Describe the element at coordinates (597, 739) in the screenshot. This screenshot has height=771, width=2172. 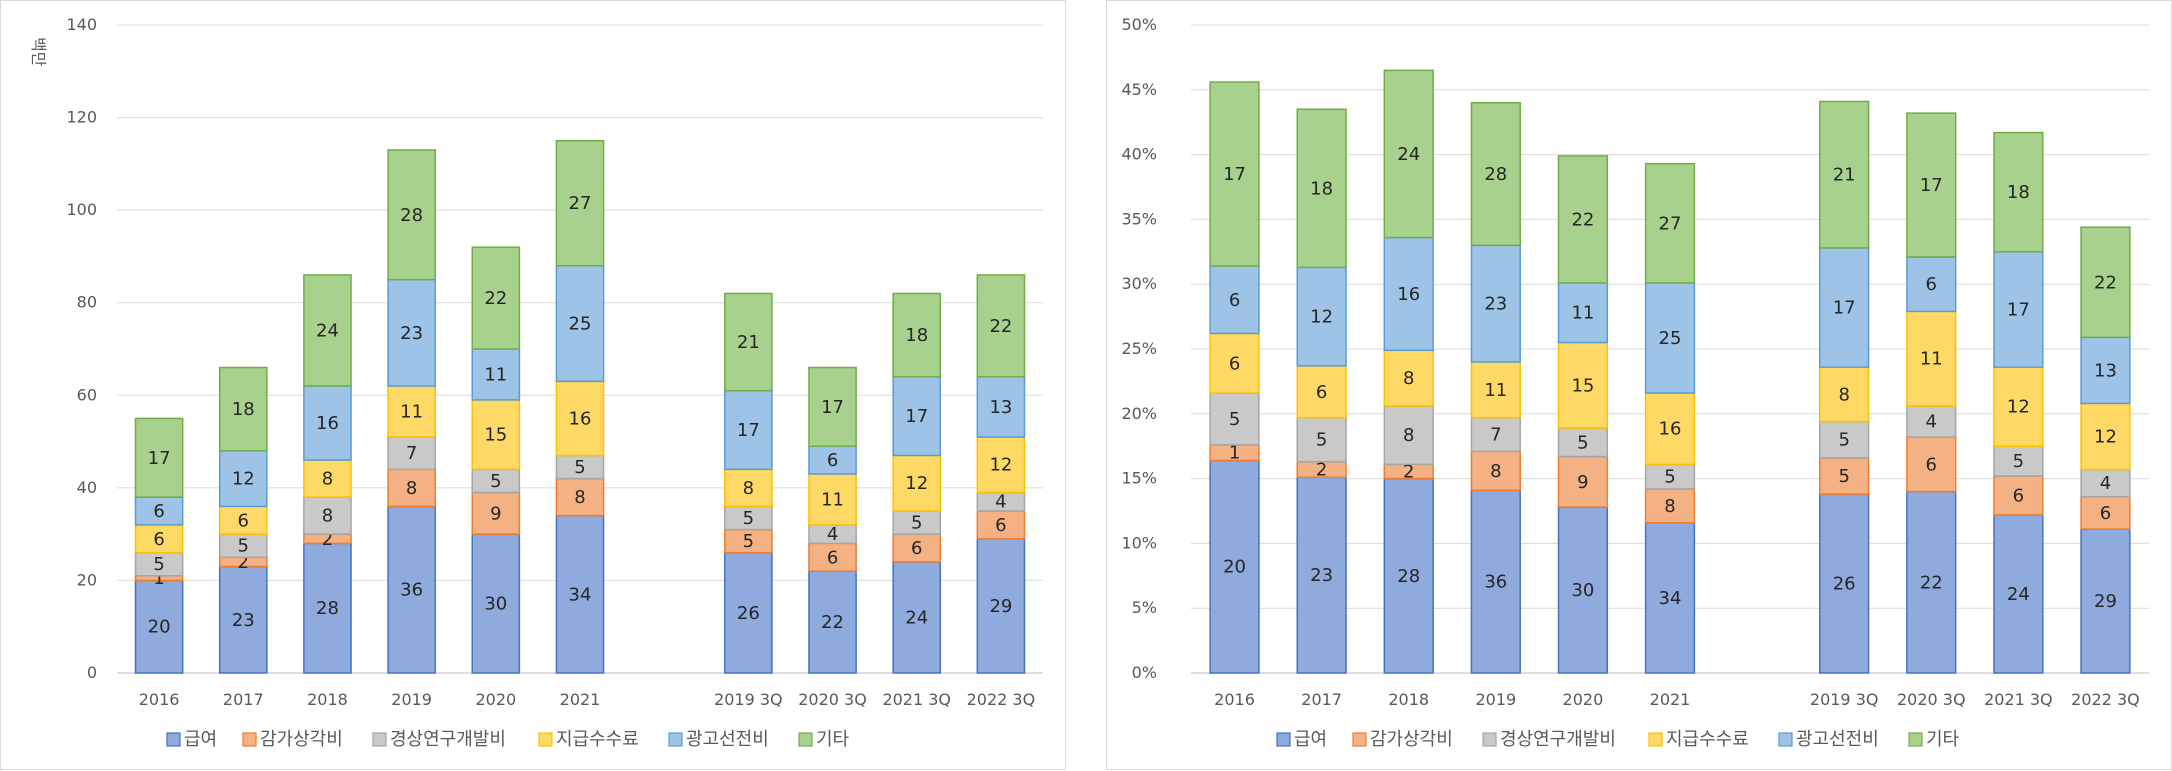
I see `left-legend-label: 지급수수료` at that location.